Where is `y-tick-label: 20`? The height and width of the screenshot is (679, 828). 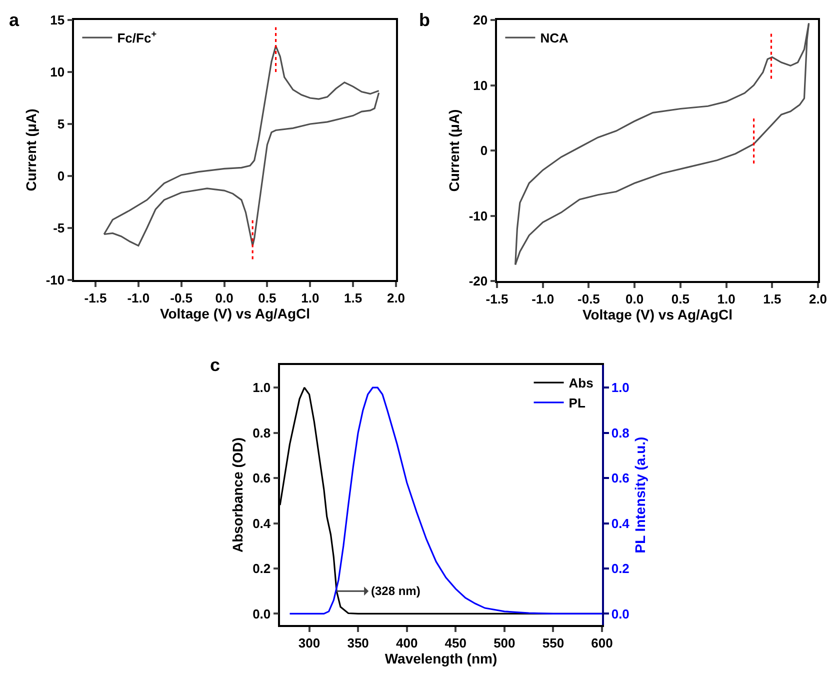
y-tick-label: 20 is located at coordinates (480, 20).